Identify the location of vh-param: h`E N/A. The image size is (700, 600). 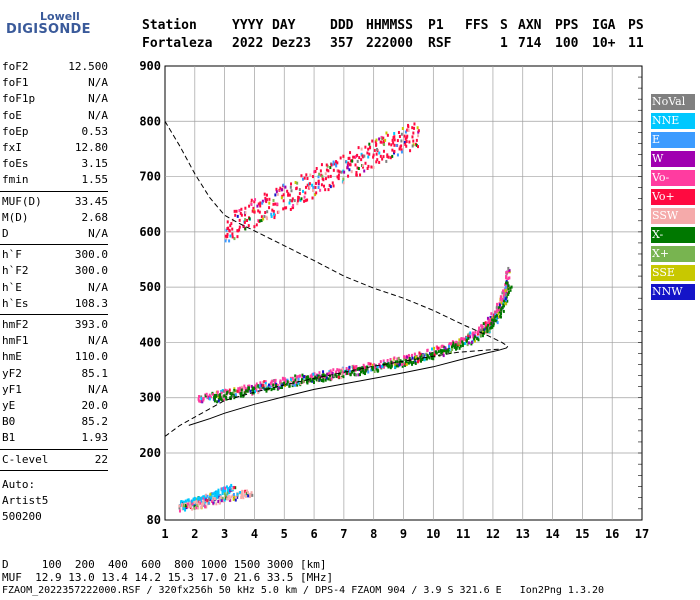
(55, 288).